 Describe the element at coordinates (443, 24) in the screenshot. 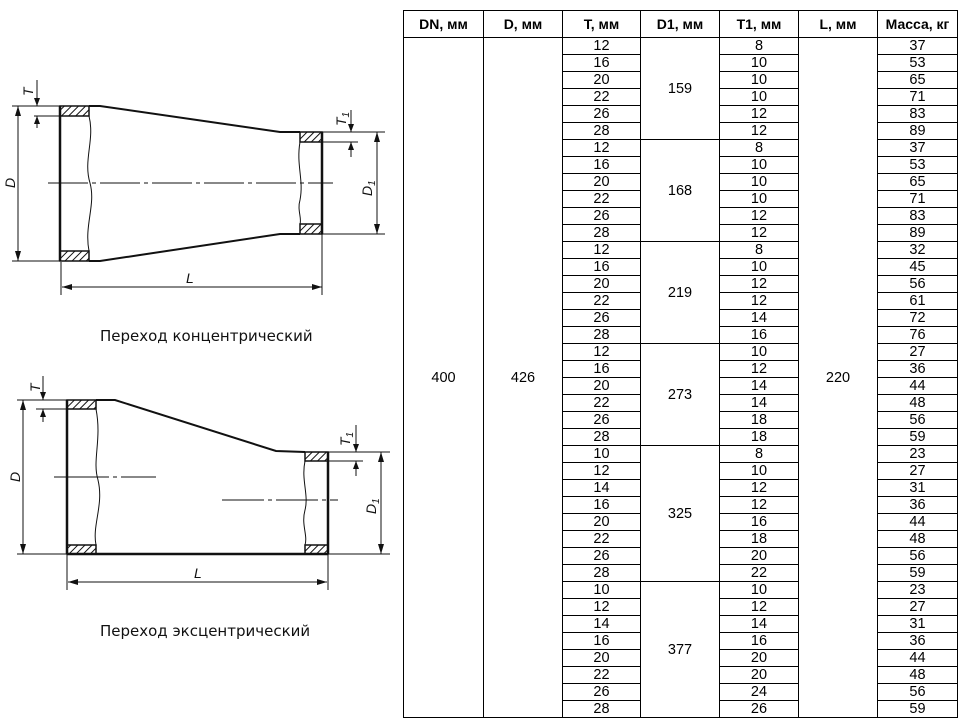

I see `header-dn: DN, мм` at that location.